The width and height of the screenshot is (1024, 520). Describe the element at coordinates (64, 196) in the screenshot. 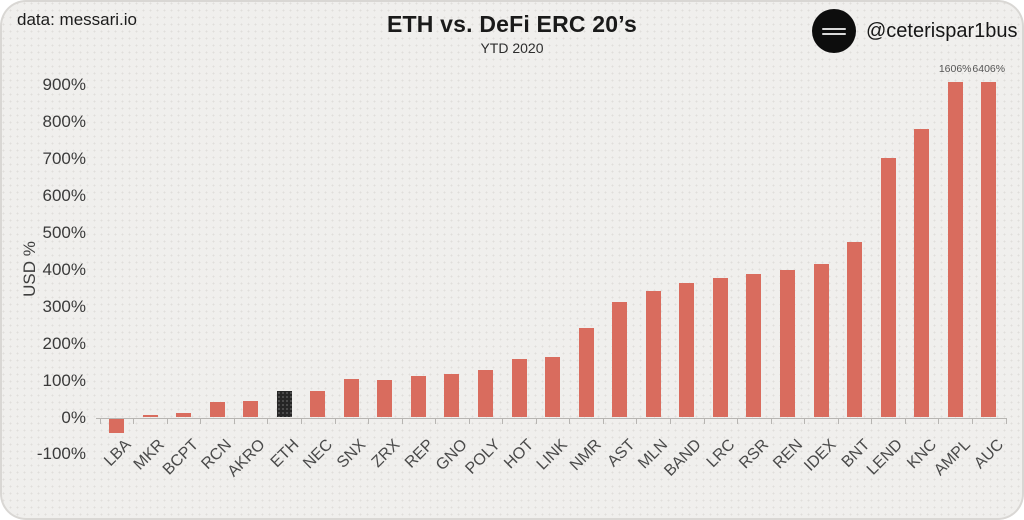

I see `y-tick-label: 600%` at that location.